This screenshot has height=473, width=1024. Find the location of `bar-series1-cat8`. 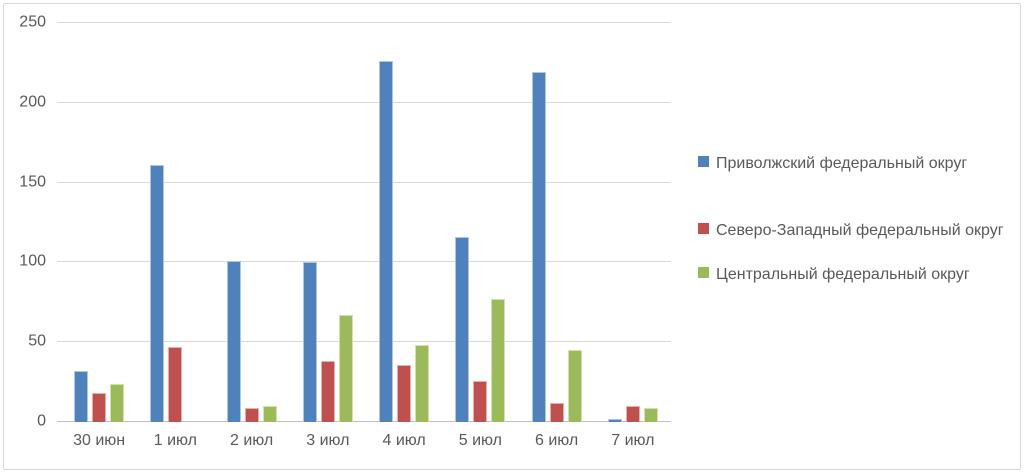

bar-series1-cat8 is located at coordinates (614, 420).